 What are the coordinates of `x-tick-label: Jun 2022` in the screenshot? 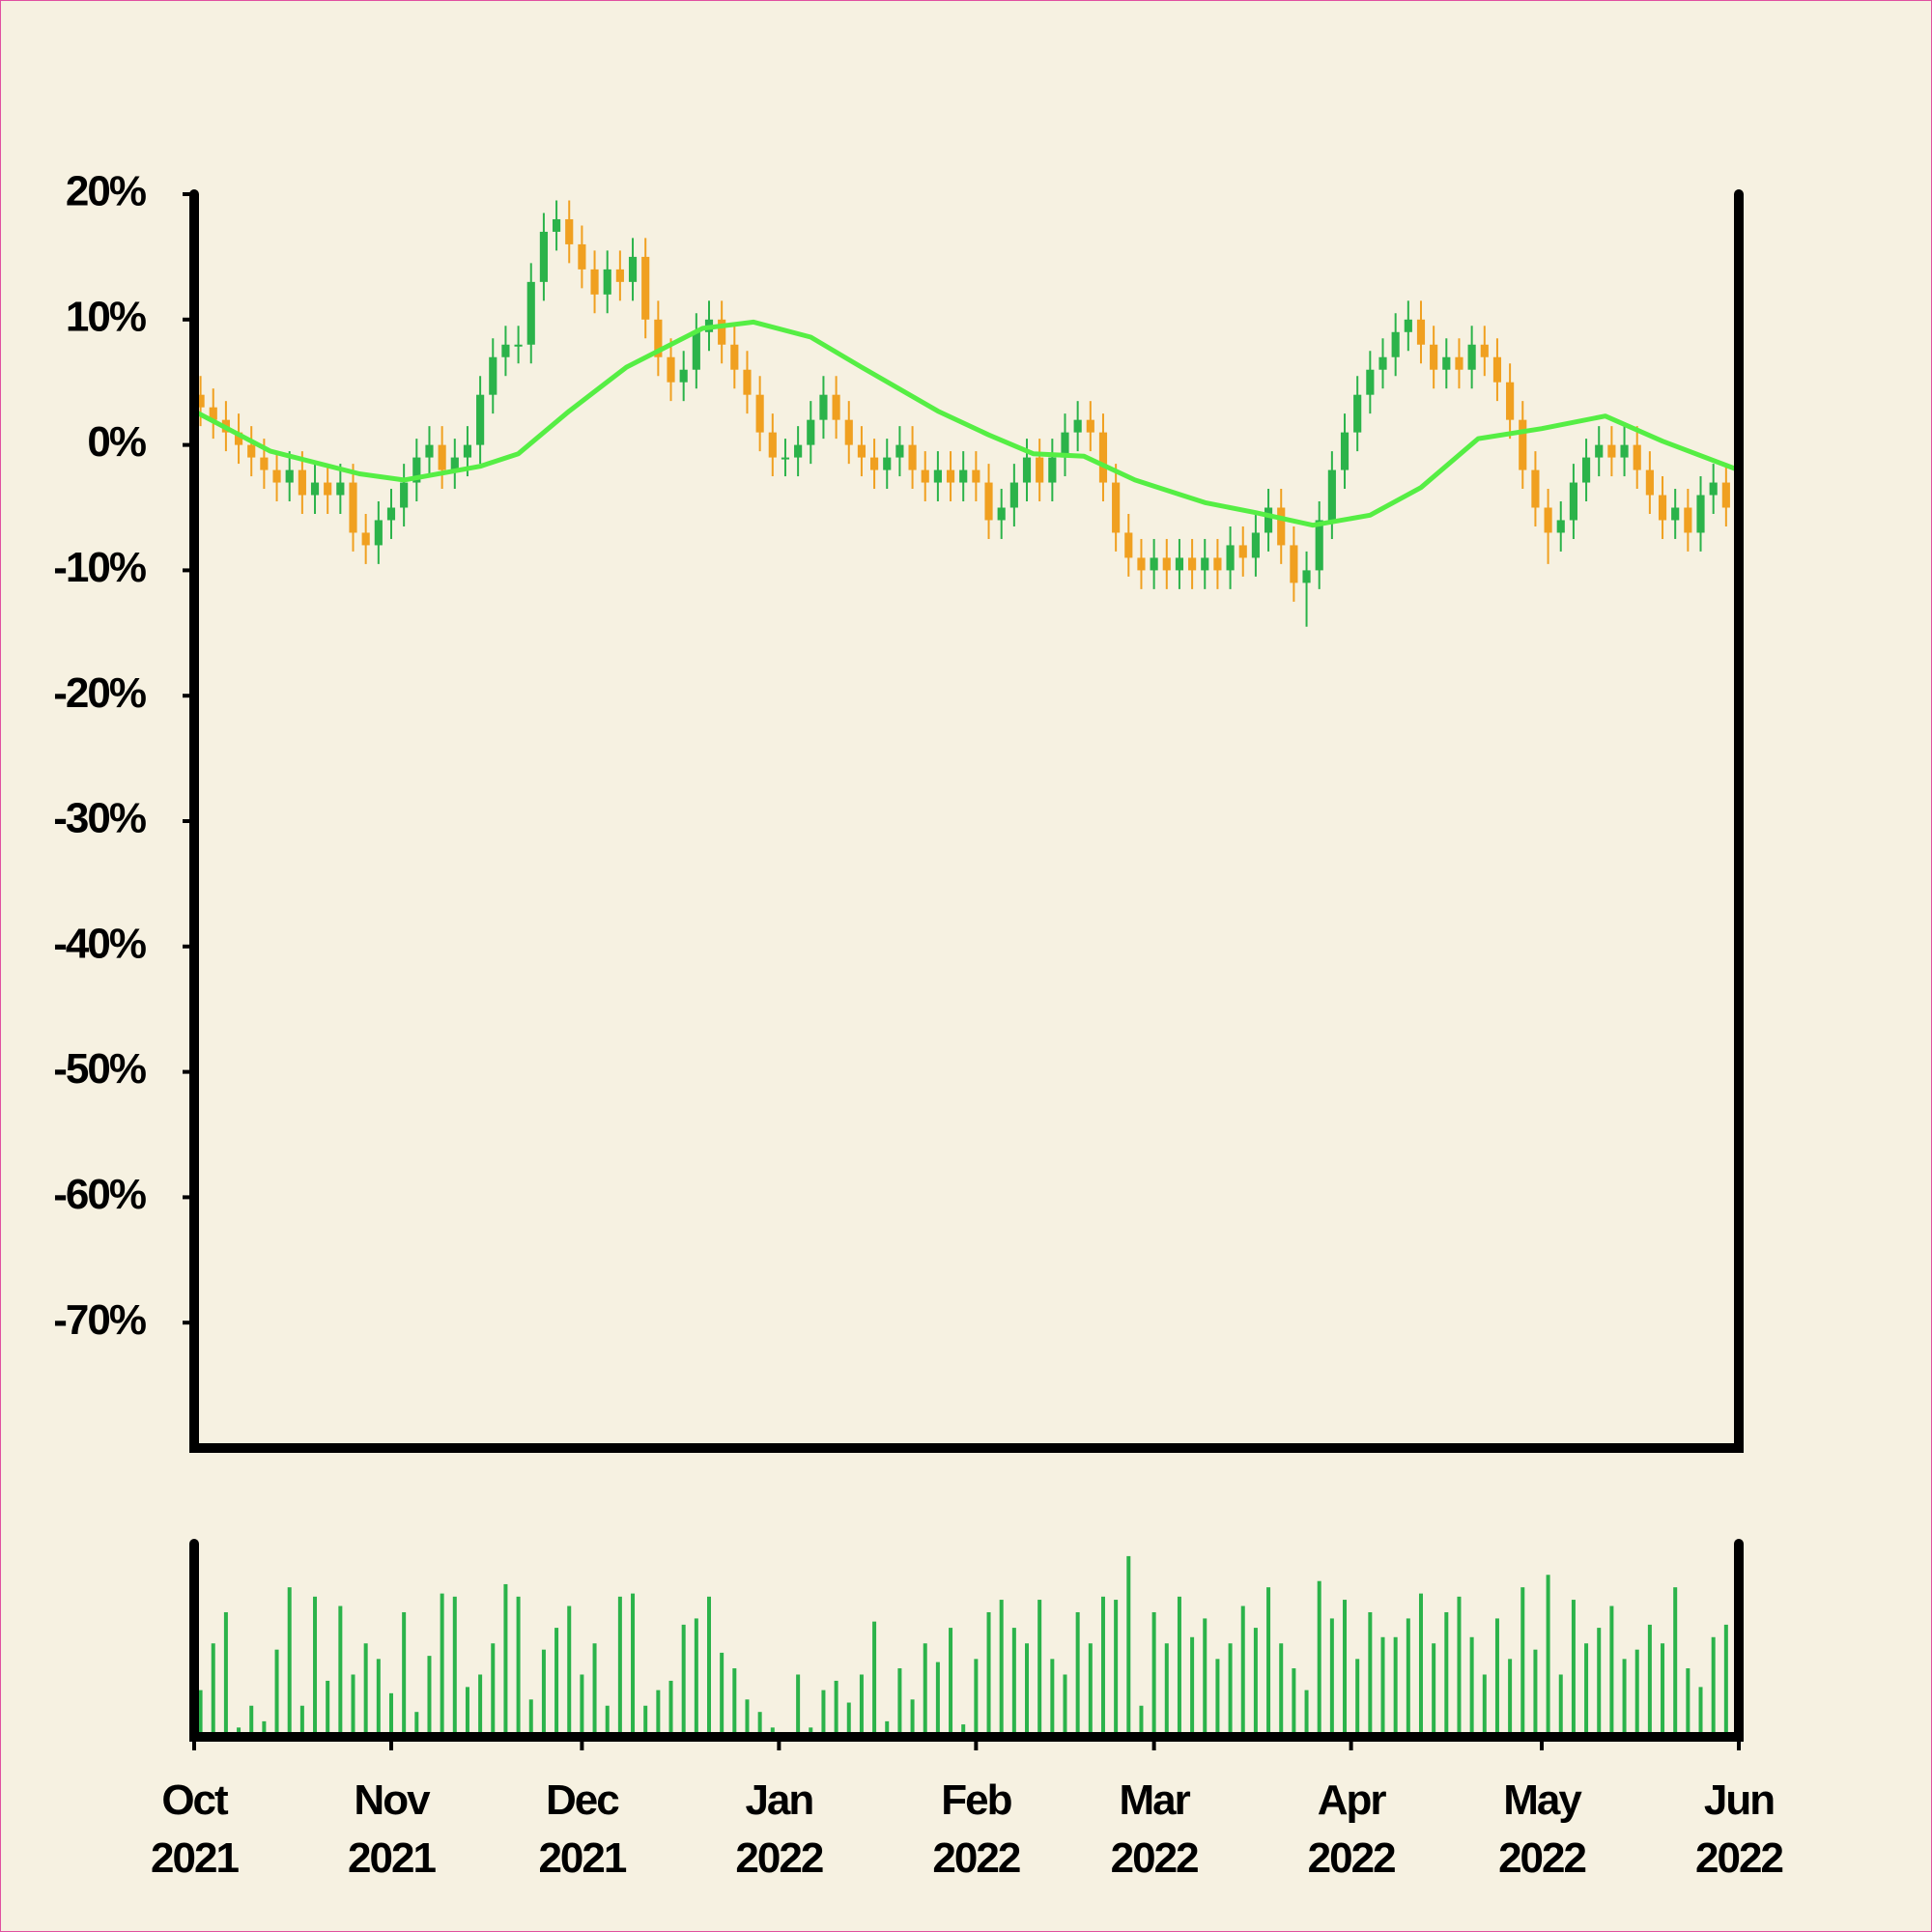 It's located at (1738, 1829).